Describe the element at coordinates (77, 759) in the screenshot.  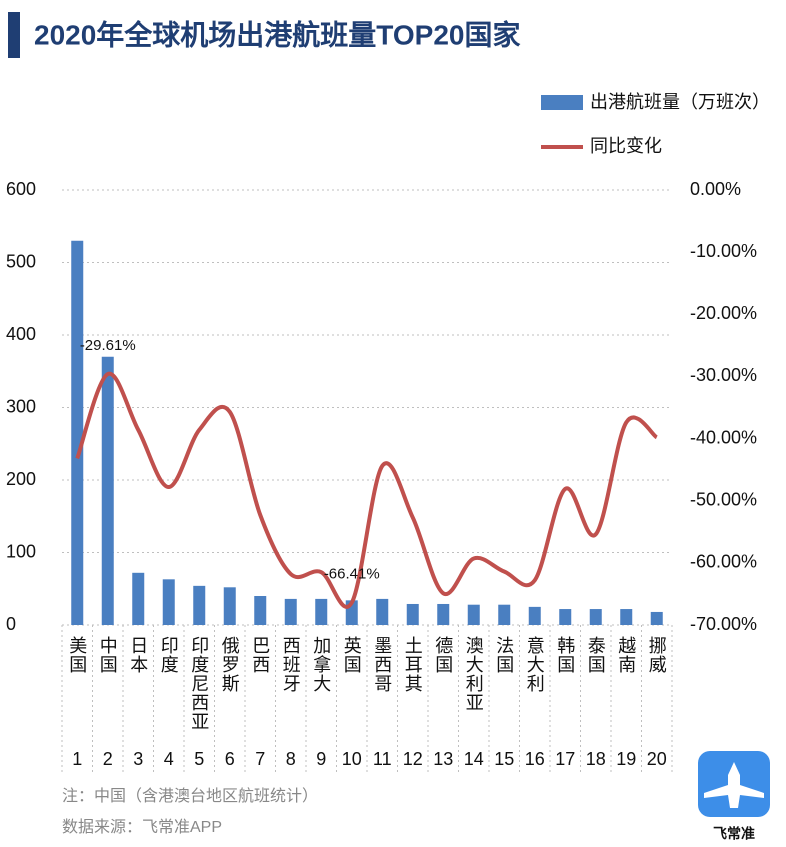
I see `rank-label: 1` at that location.